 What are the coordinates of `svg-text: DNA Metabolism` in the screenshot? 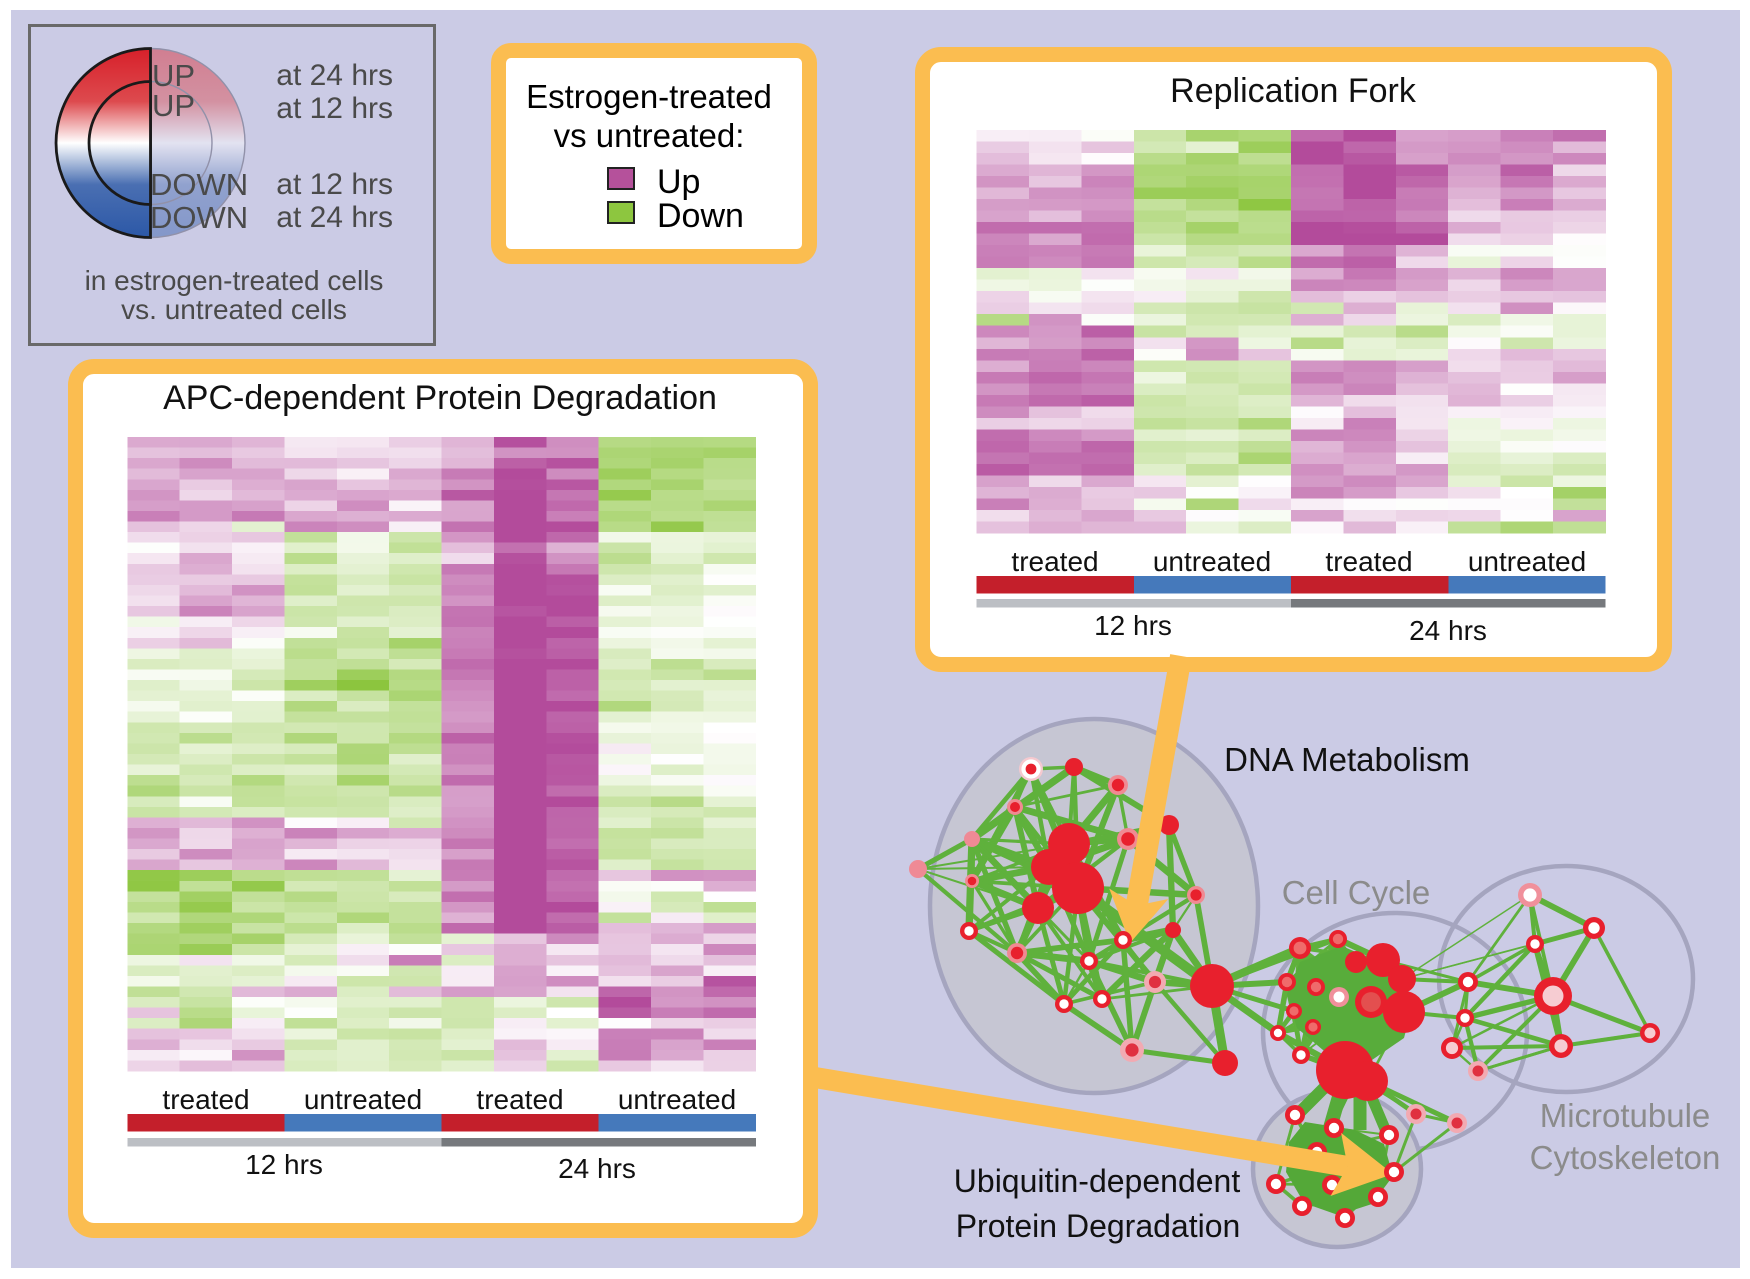 It's located at (1347, 759).